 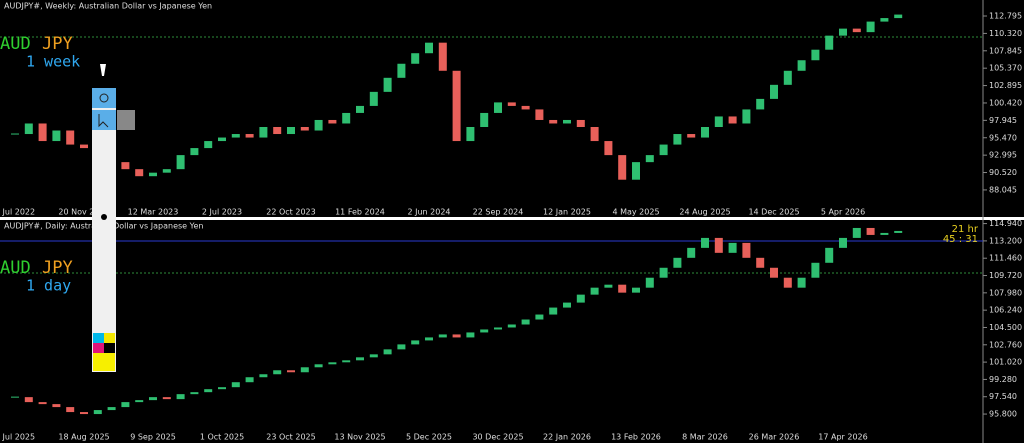 I want to click on tool-crosshair, so click(x=126, y=120).